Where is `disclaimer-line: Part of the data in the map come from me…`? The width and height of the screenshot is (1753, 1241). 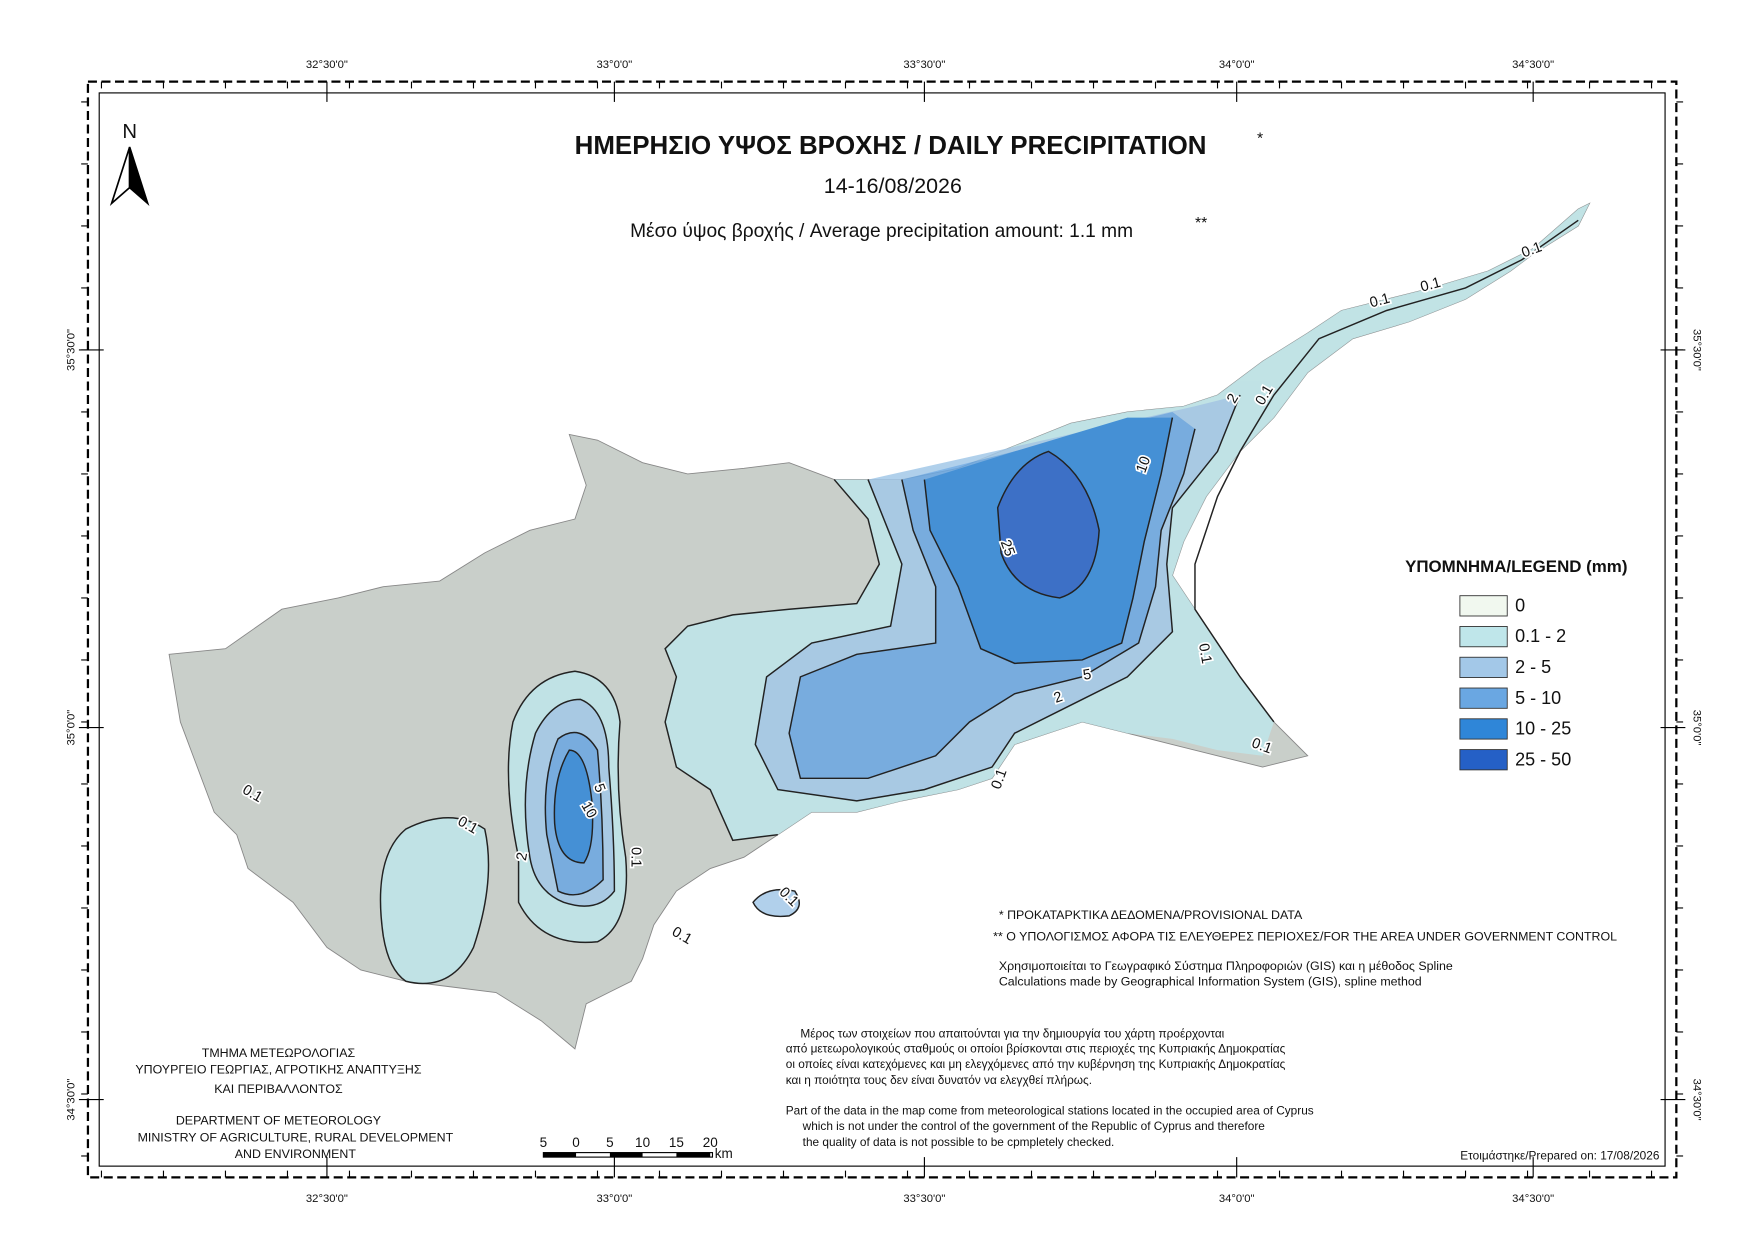 disclaimer-line: Part of the data in the map come from me… is located at coordinates (1050, 1110).